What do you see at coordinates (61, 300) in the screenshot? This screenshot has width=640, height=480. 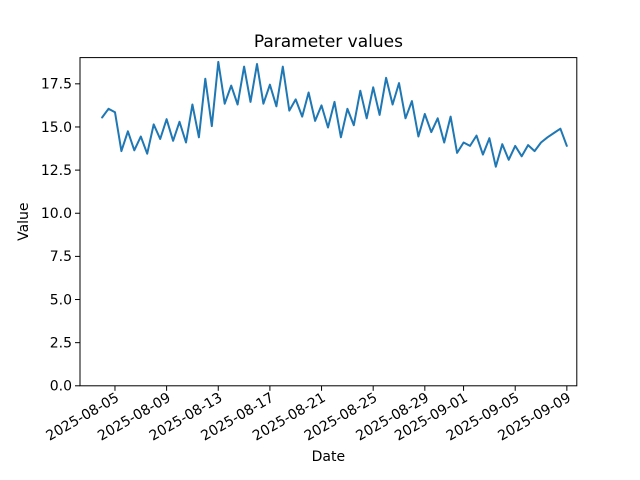 I see `y-tick-label: 5.0` at bounding box center [61, 300].